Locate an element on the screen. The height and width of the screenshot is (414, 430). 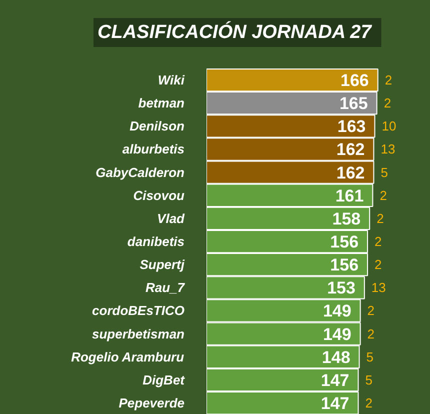
y-tick-label: superbetisman is located at coordinates (138, 334).